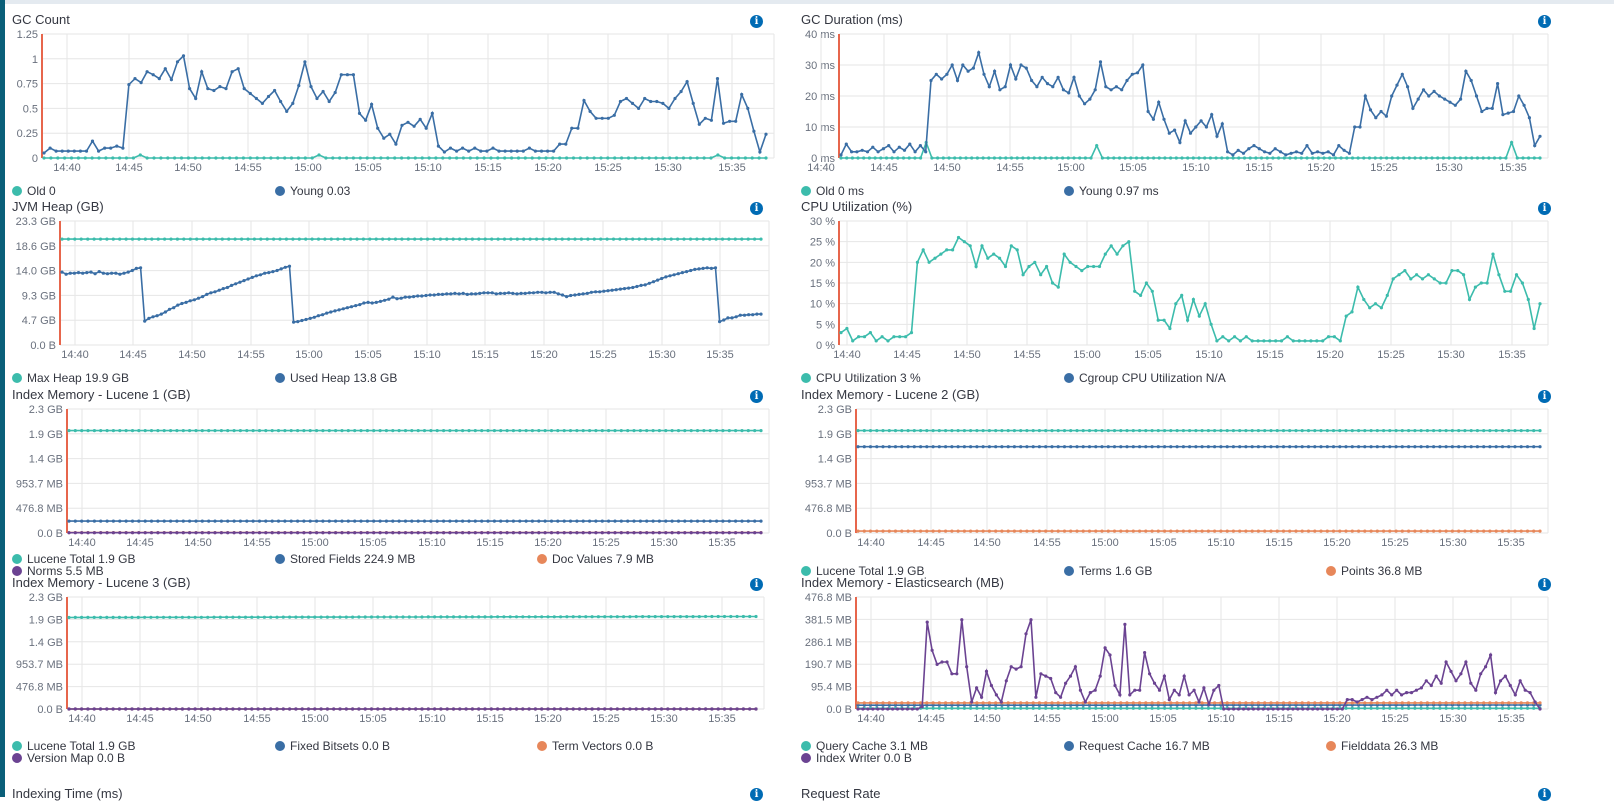 The width and height of the screenshot is (1614, 801). Describe the element at coordinates (332, 746) in the screenshot. I see `legend-item: Fixed Bitsets 0.0 B` at that location.